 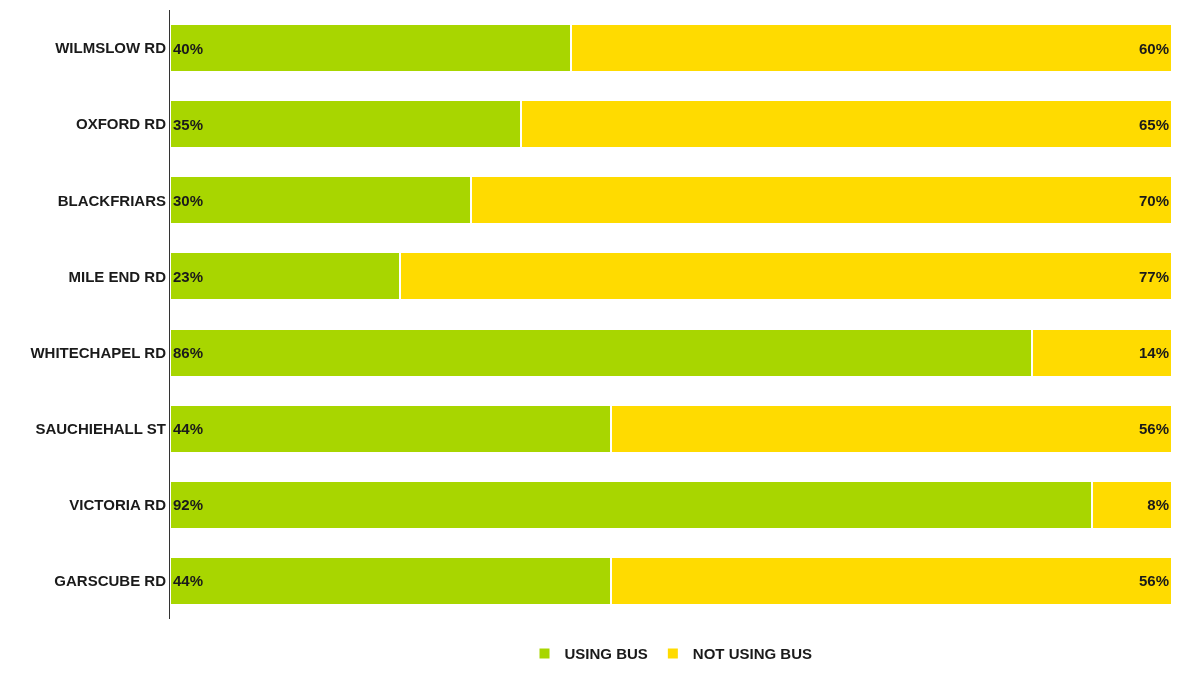 I want to click on y-tick-label: WHITECHAPEL RD, so click(x=98, y=352).